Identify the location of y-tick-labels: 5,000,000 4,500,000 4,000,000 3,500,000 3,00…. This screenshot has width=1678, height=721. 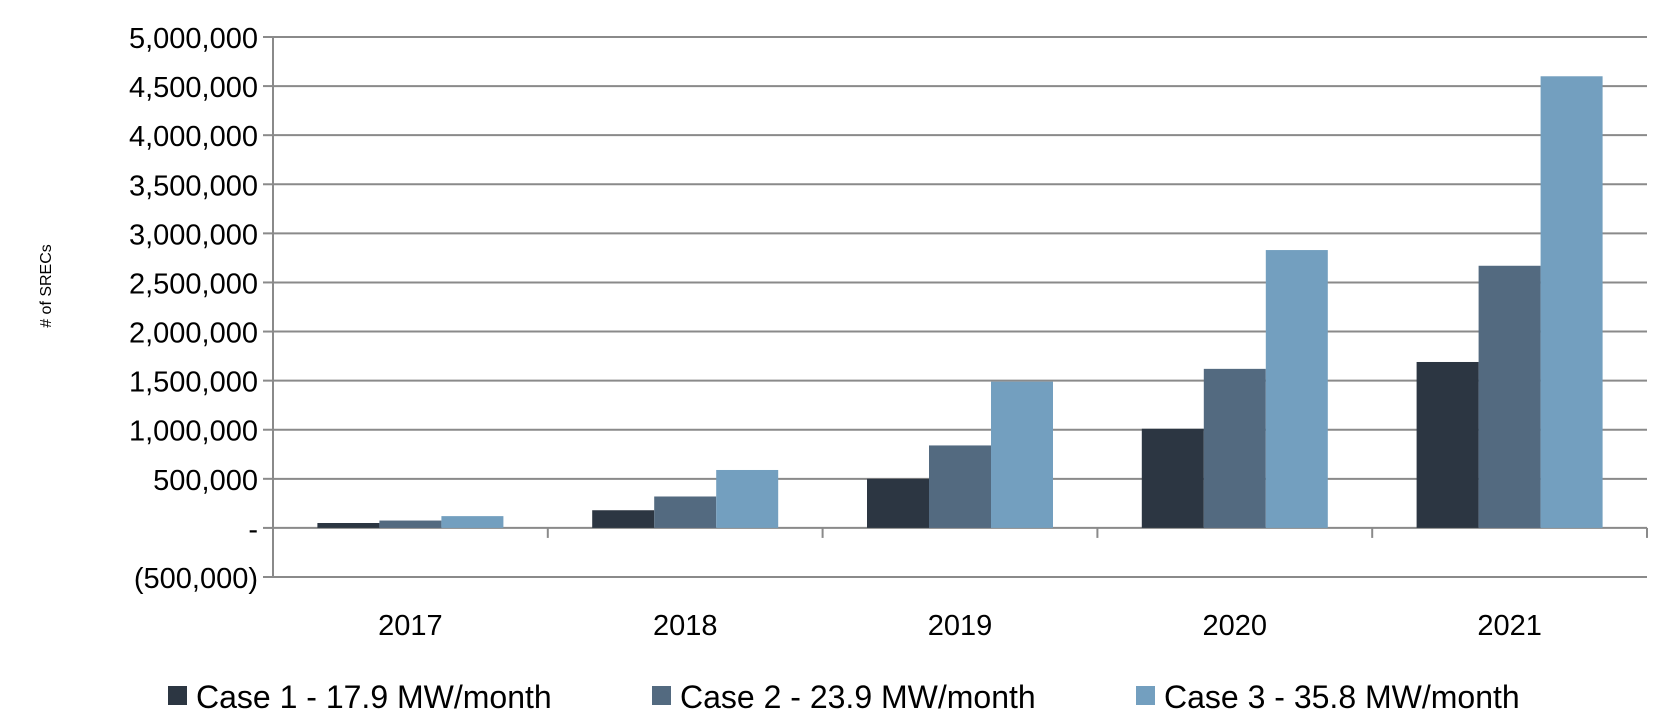
(193, 309).